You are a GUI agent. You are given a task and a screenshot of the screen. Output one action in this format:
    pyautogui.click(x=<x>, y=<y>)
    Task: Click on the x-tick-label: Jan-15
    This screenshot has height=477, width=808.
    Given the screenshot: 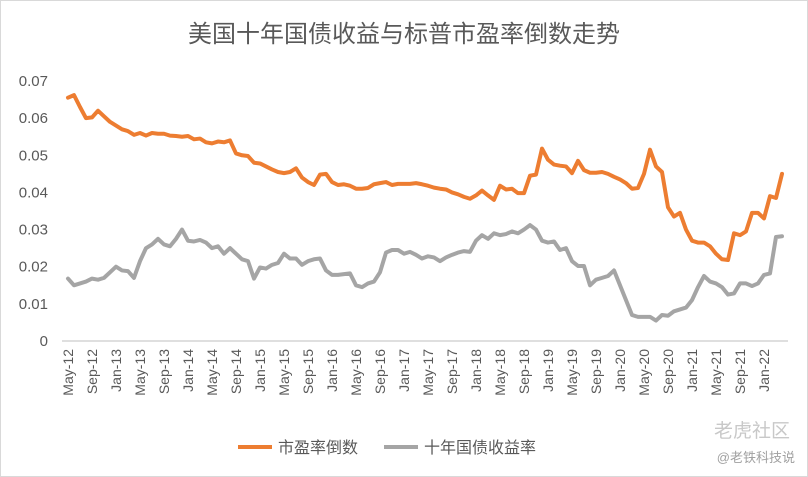 What is the action you would take?
    pyautogui.click(x=260, y=370)
    